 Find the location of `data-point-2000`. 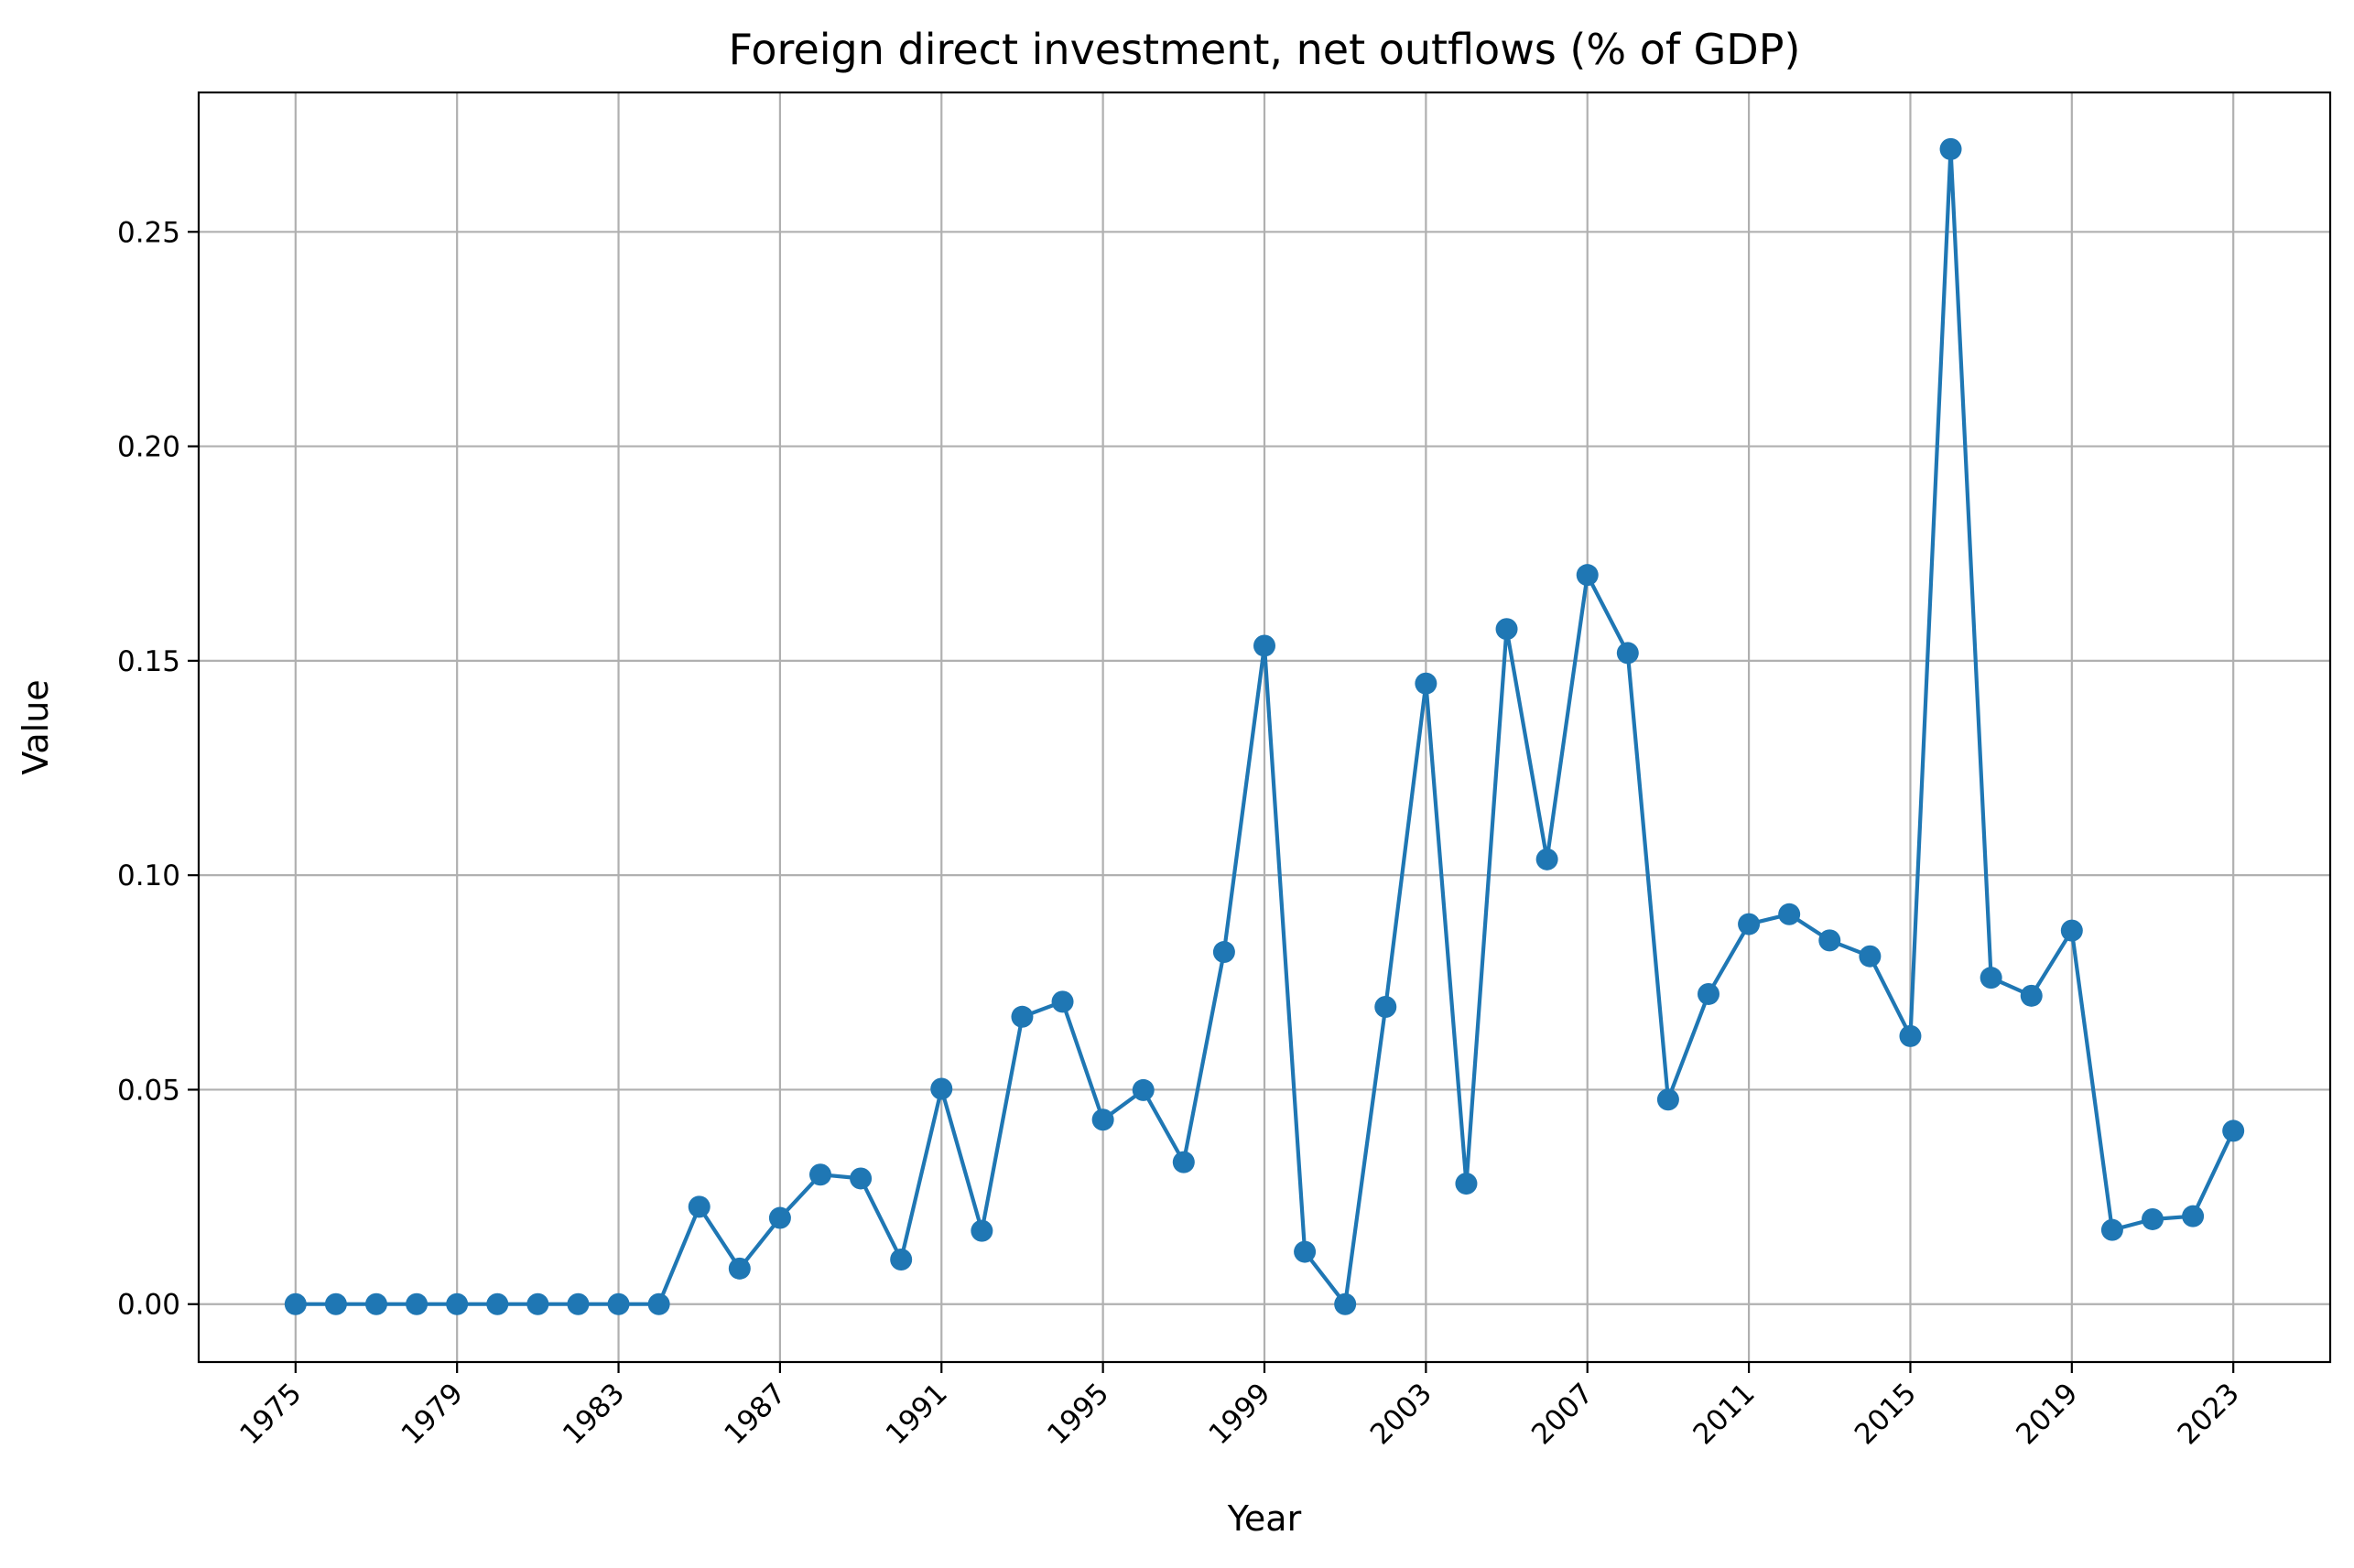

data-point-2000 is located at coordinates (1306, 1251).